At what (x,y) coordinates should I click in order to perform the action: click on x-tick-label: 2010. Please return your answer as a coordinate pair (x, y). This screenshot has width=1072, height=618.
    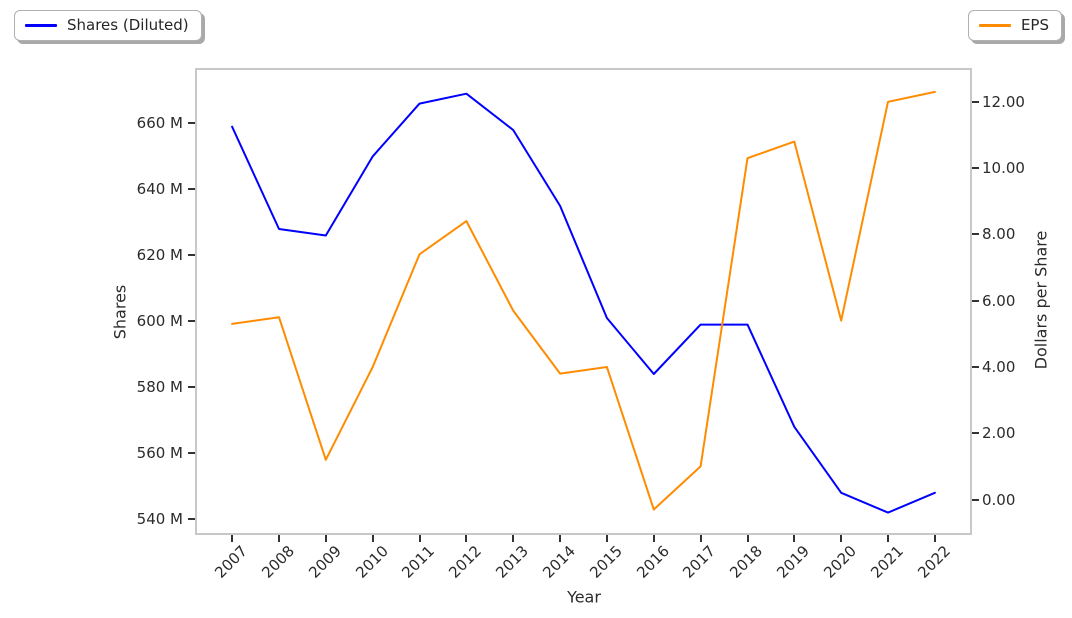
    Looking at the image, I should click on (371, 562).